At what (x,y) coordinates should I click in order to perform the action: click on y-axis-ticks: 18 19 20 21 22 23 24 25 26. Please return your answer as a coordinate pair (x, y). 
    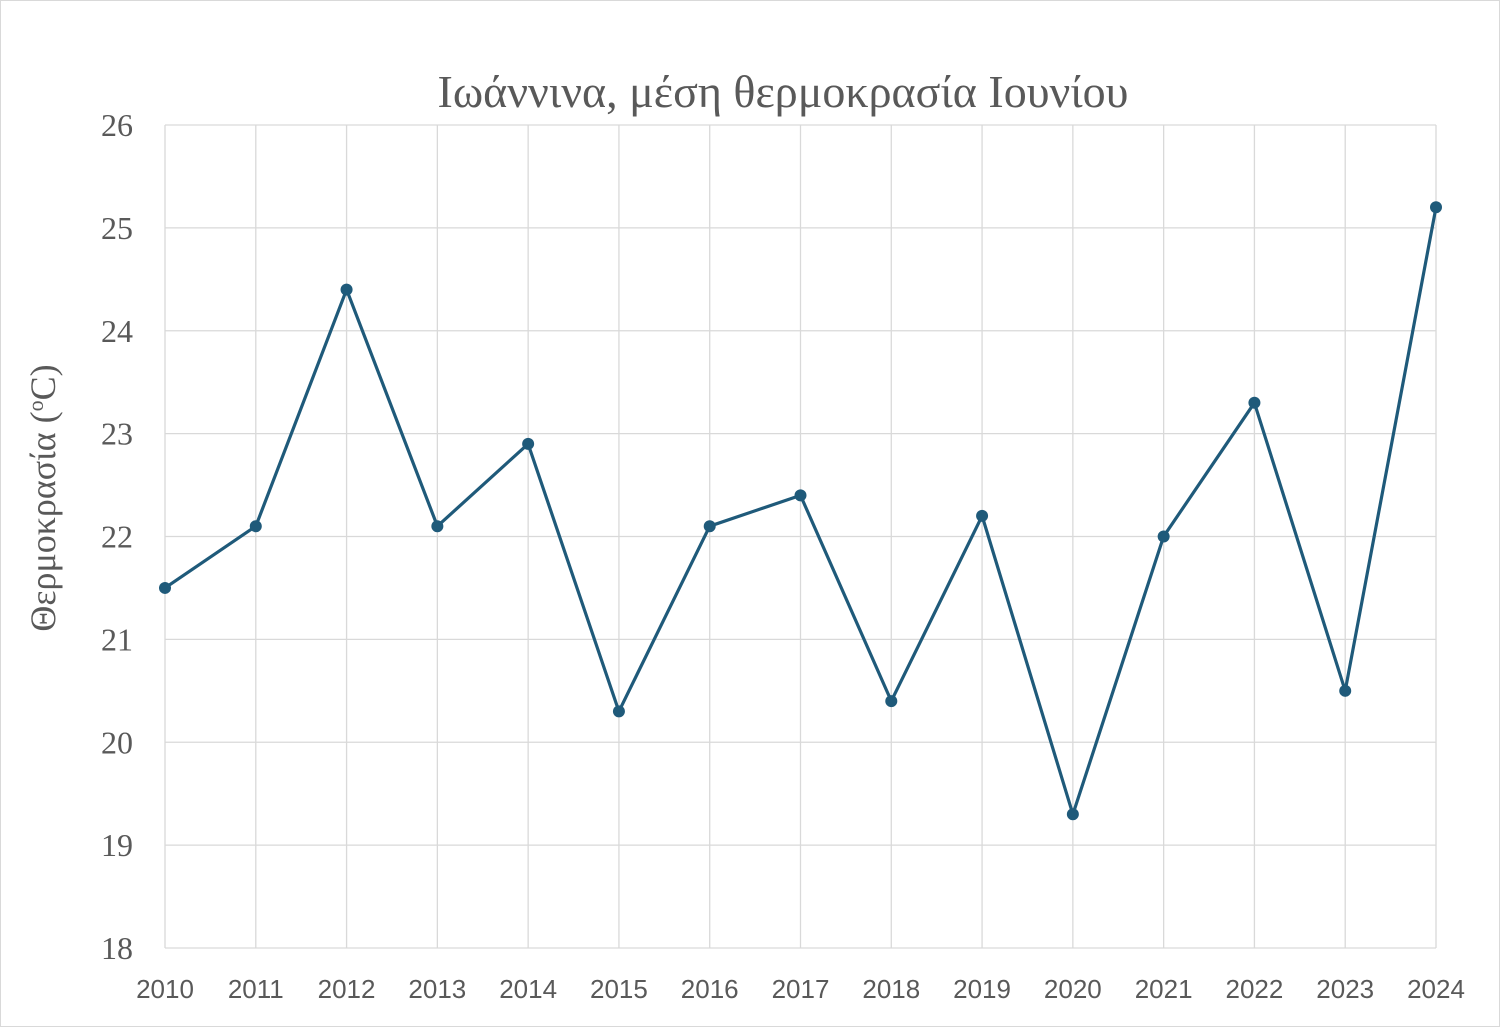
    Looking at the image, I should click on (117, 536).